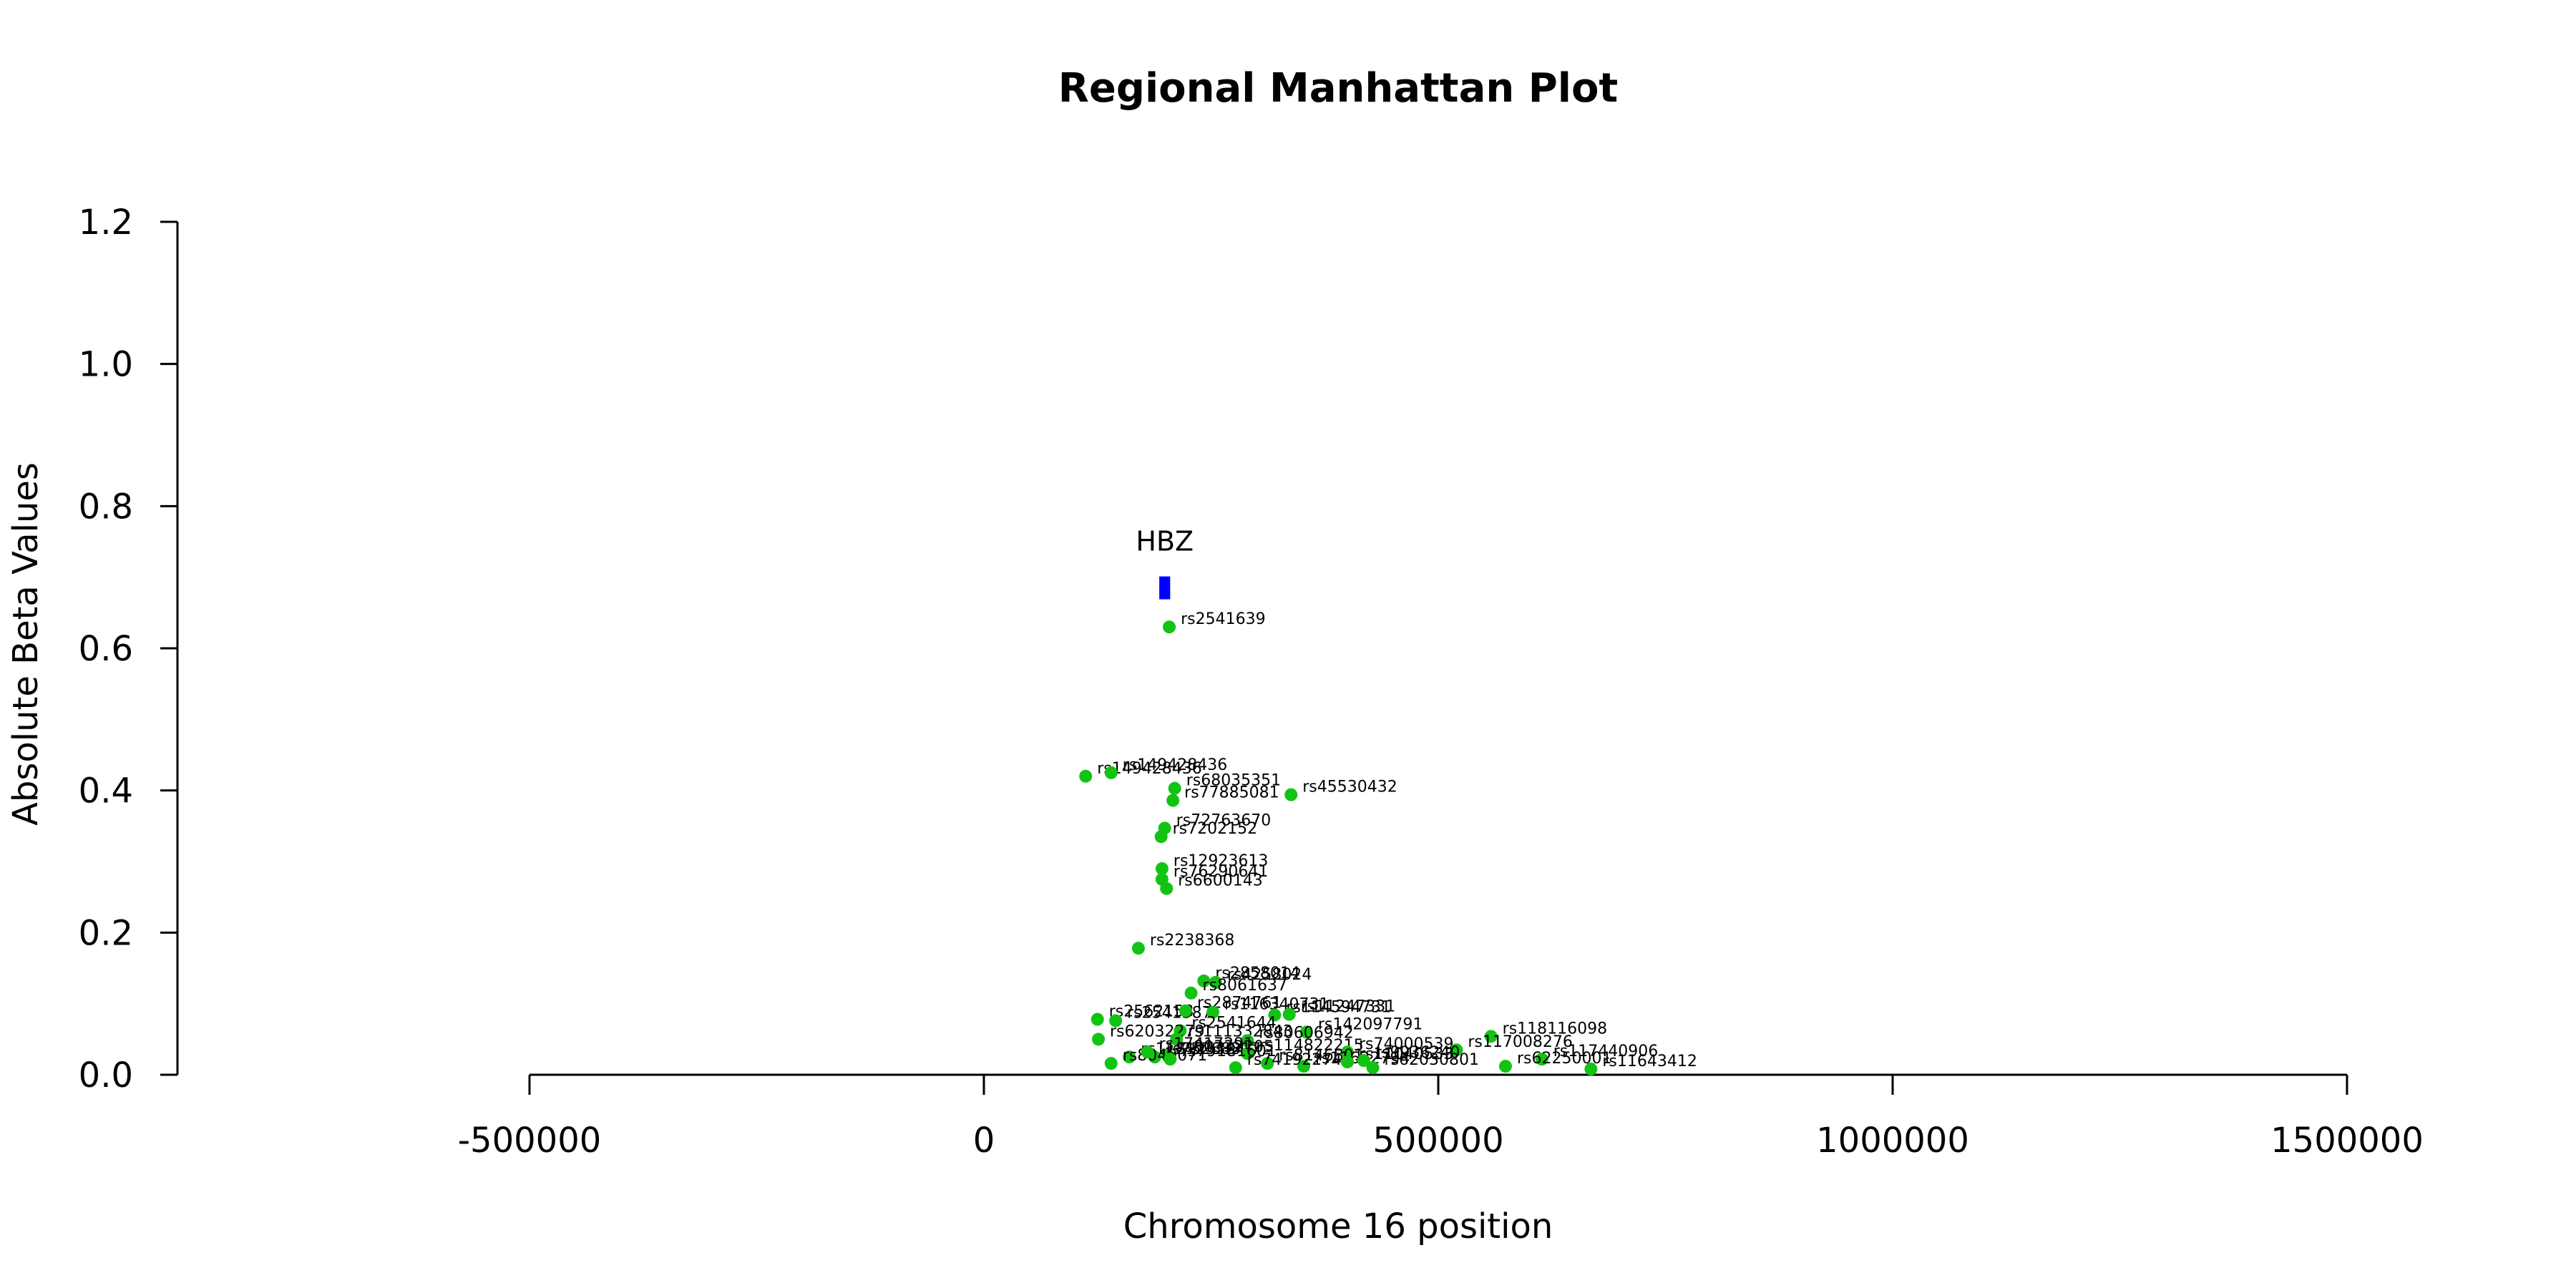 The image size is (2576, 1288). I want to click on snp-label: rs17417291, so click(1206, 1044).